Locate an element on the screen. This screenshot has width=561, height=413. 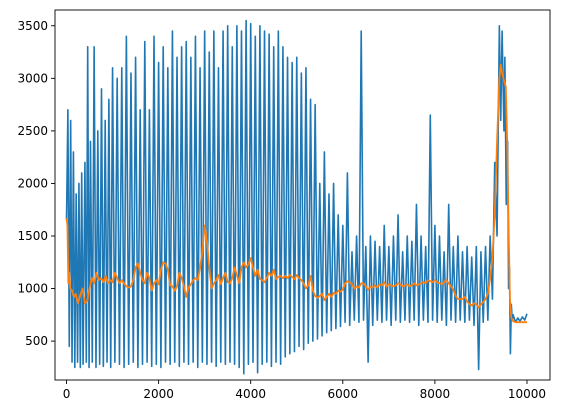
y-tick-label: 1000 is located at coordinates (32, 289).